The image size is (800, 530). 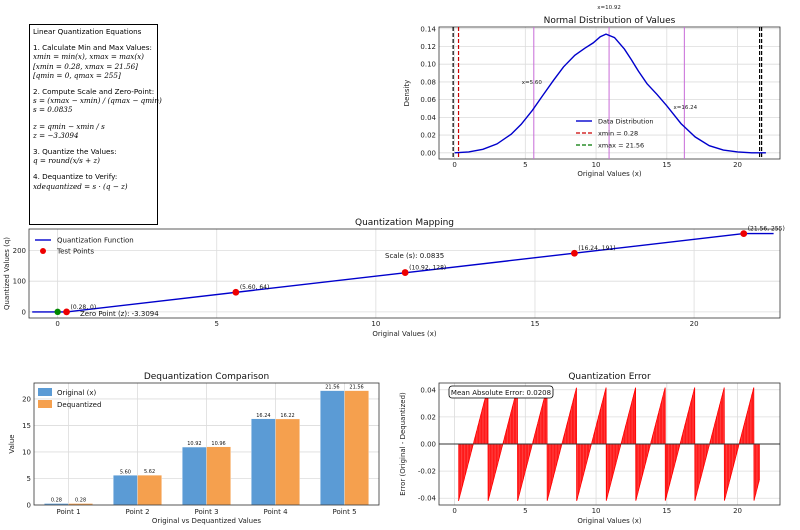 What do you see at coordinates (428, 82) in the screenshot?
I see `normal-ytick-label: 0.08` at bounding box center [428, 82].